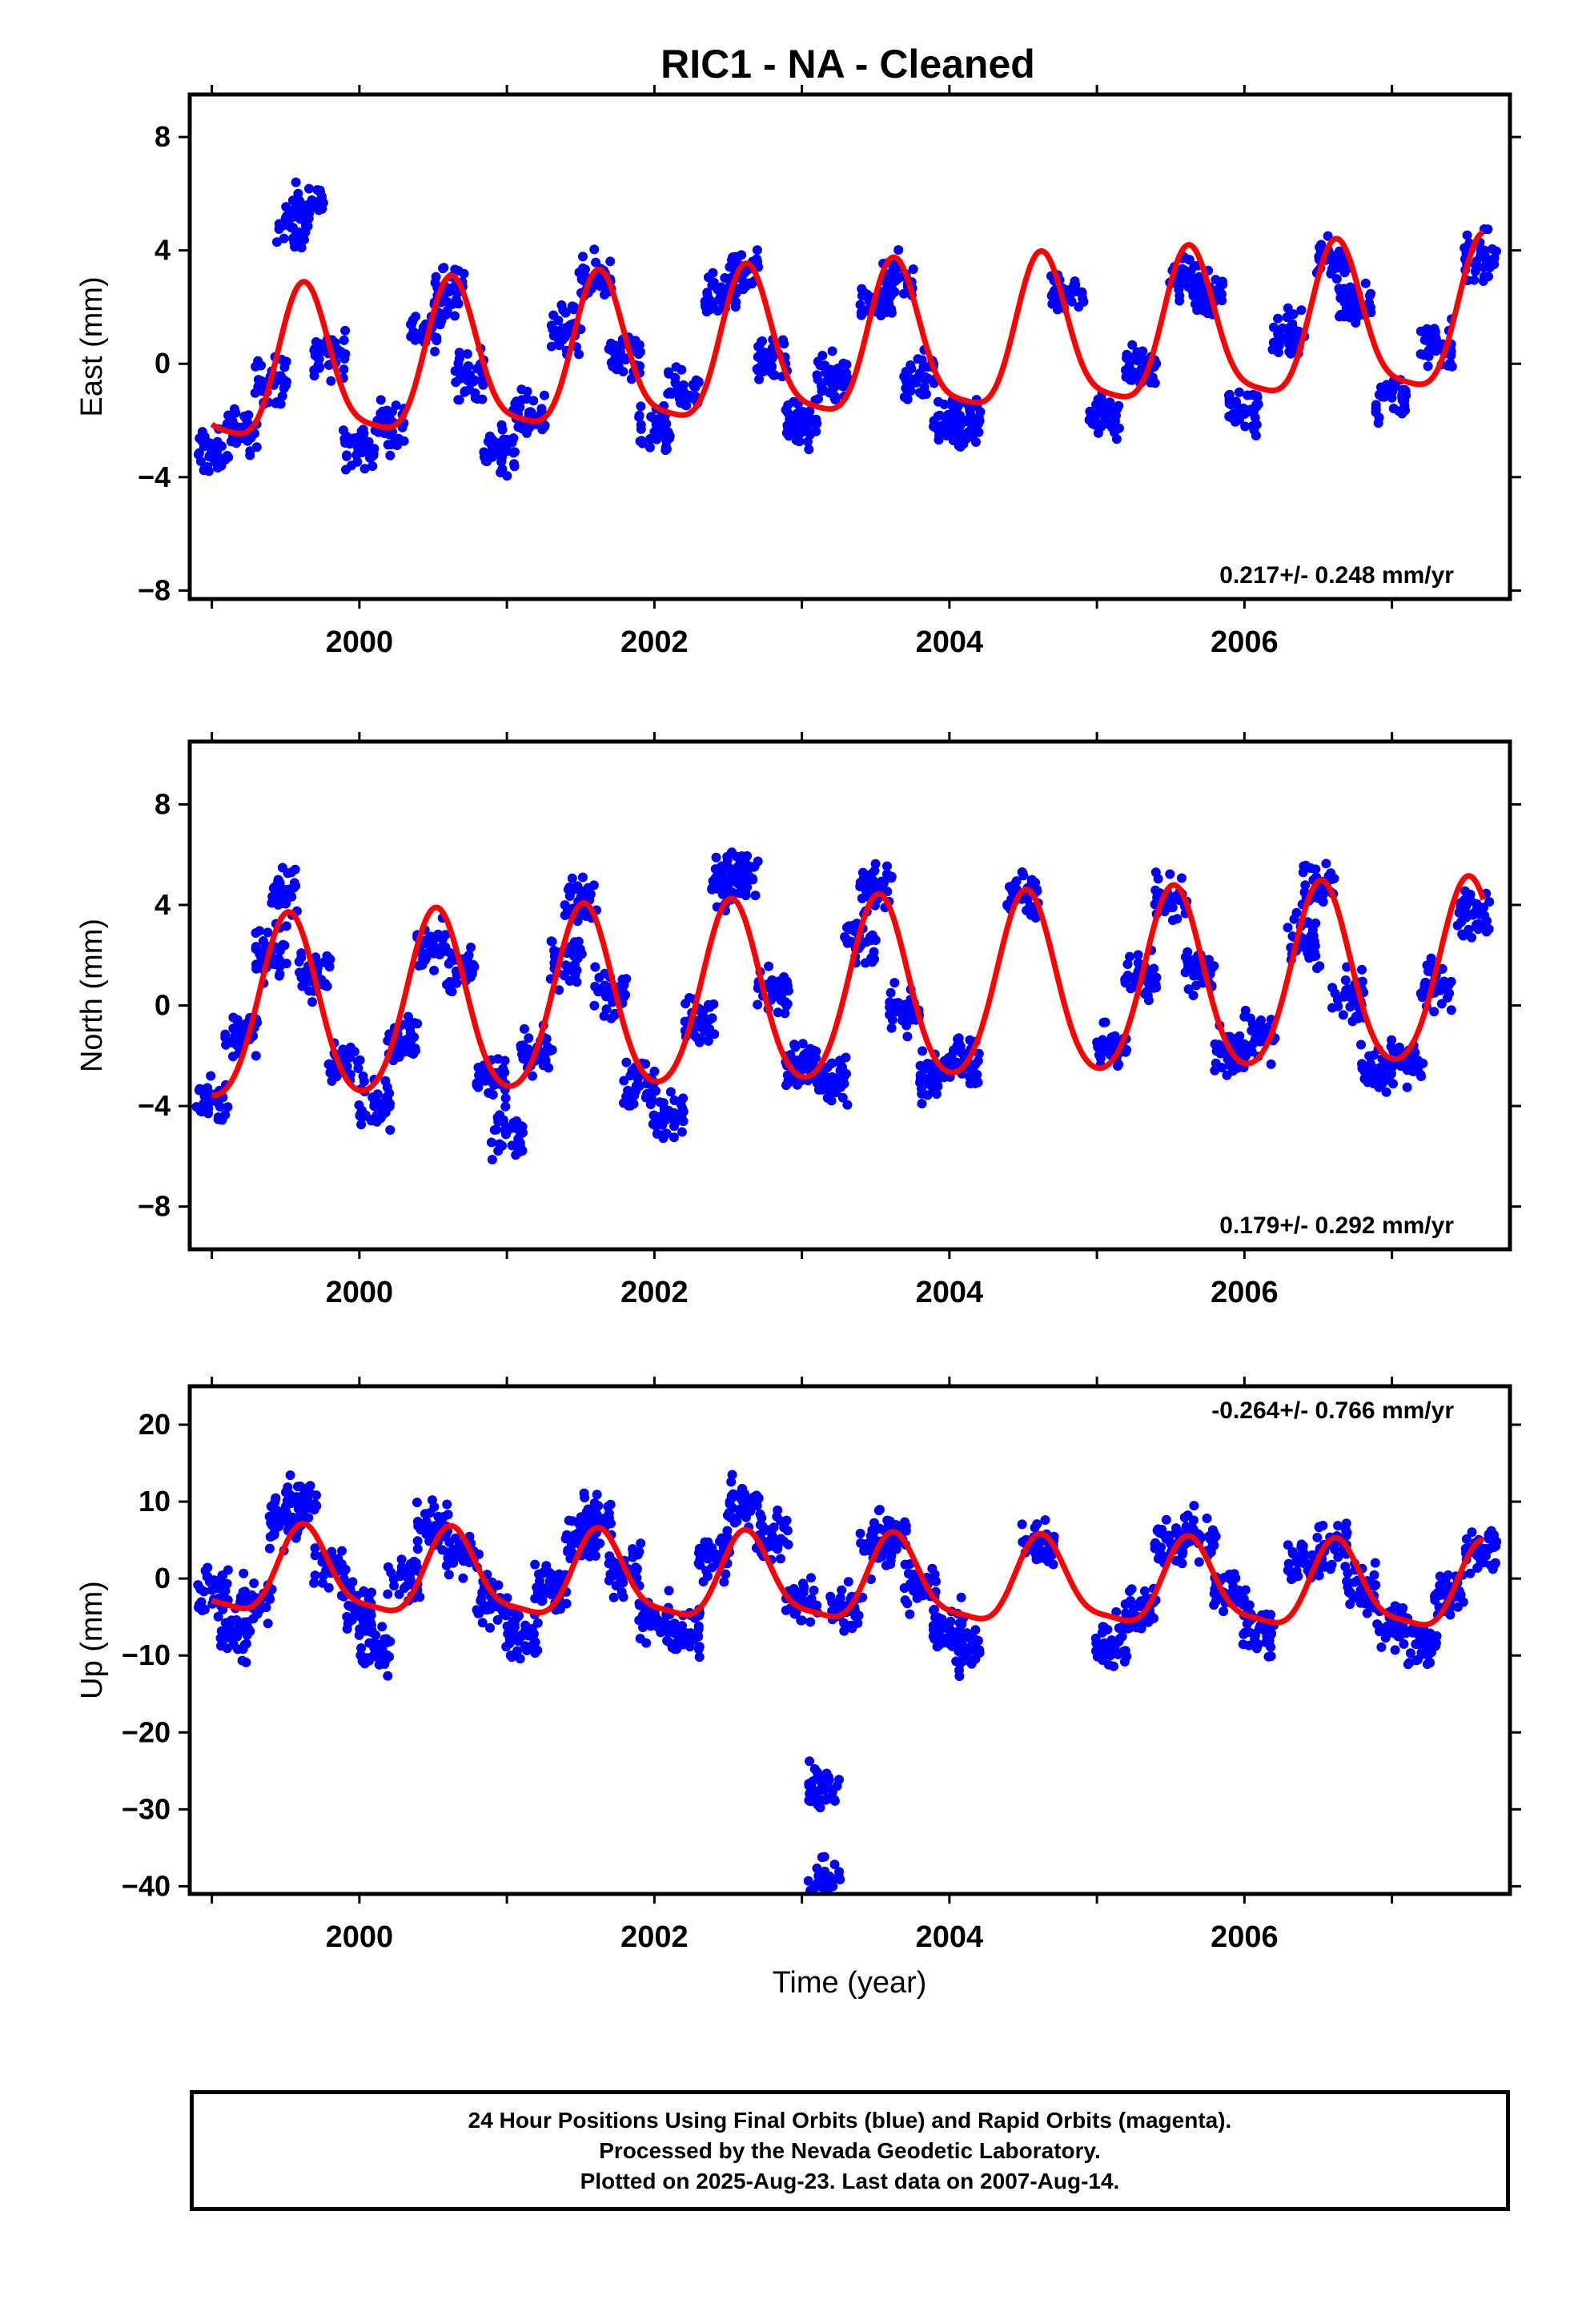  I want to click on north-y-tick-label: 0, so click(163, 1005).